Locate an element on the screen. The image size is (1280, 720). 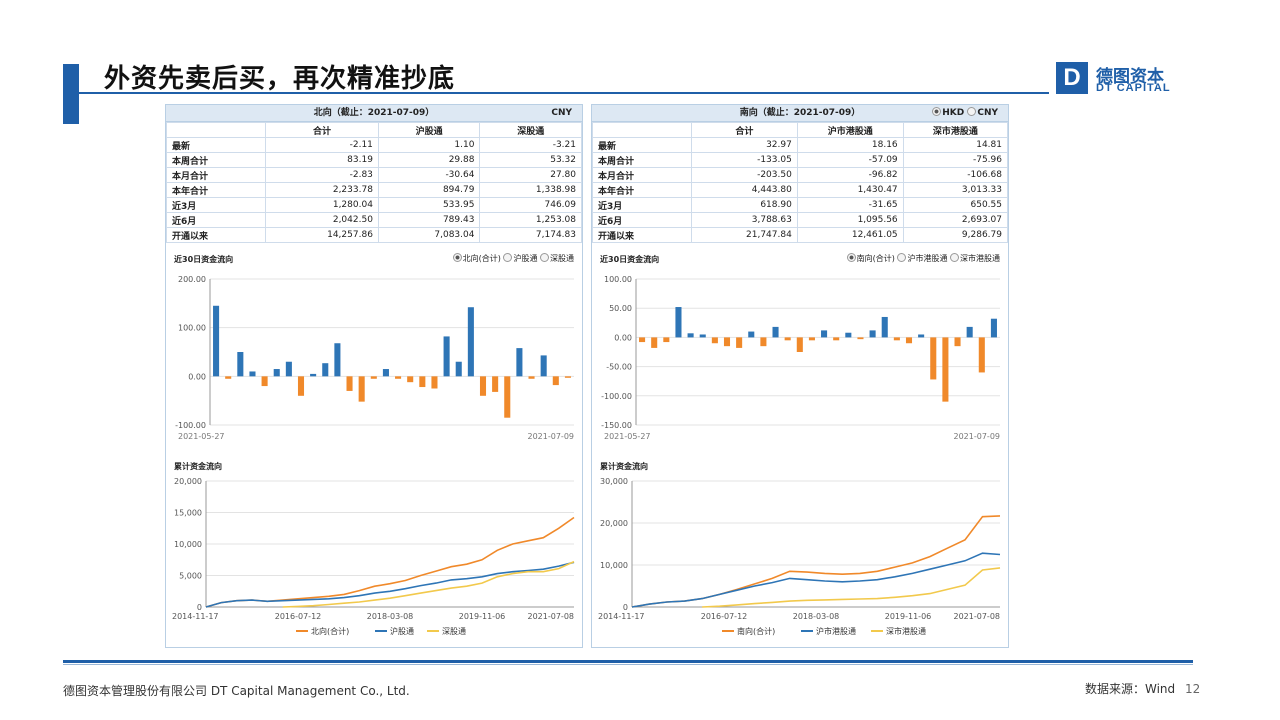
radio-label: 南向(合计) is located at coordinates (875, 258).